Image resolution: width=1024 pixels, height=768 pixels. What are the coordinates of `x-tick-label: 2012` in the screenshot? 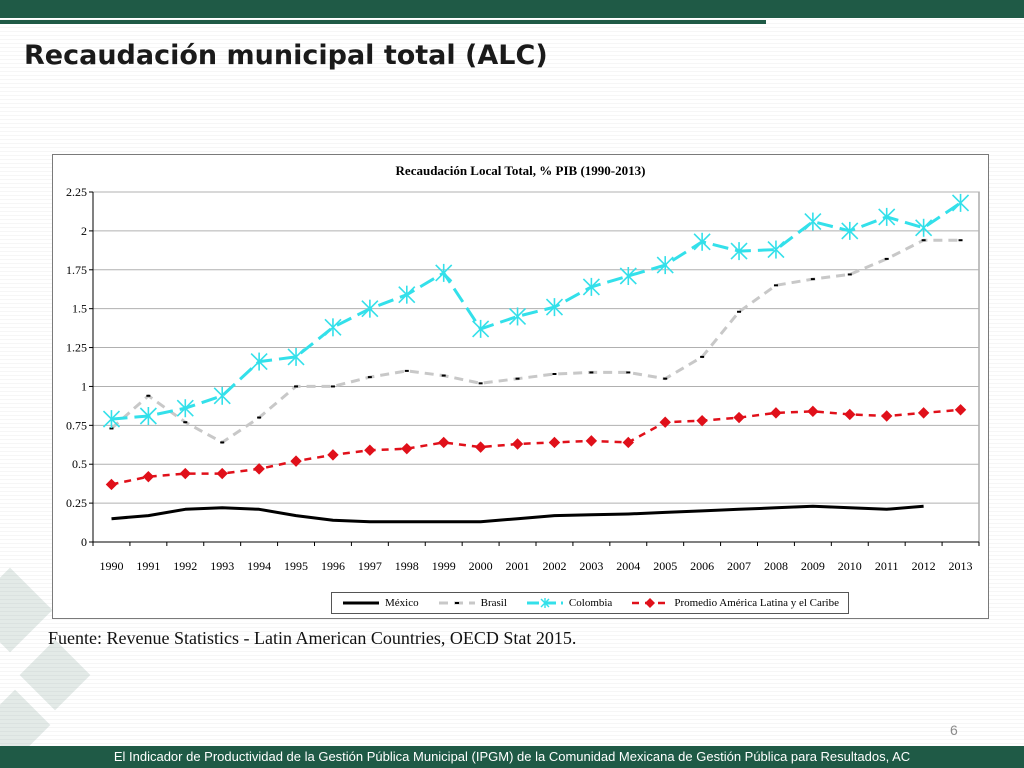 It's located at (924, 566).